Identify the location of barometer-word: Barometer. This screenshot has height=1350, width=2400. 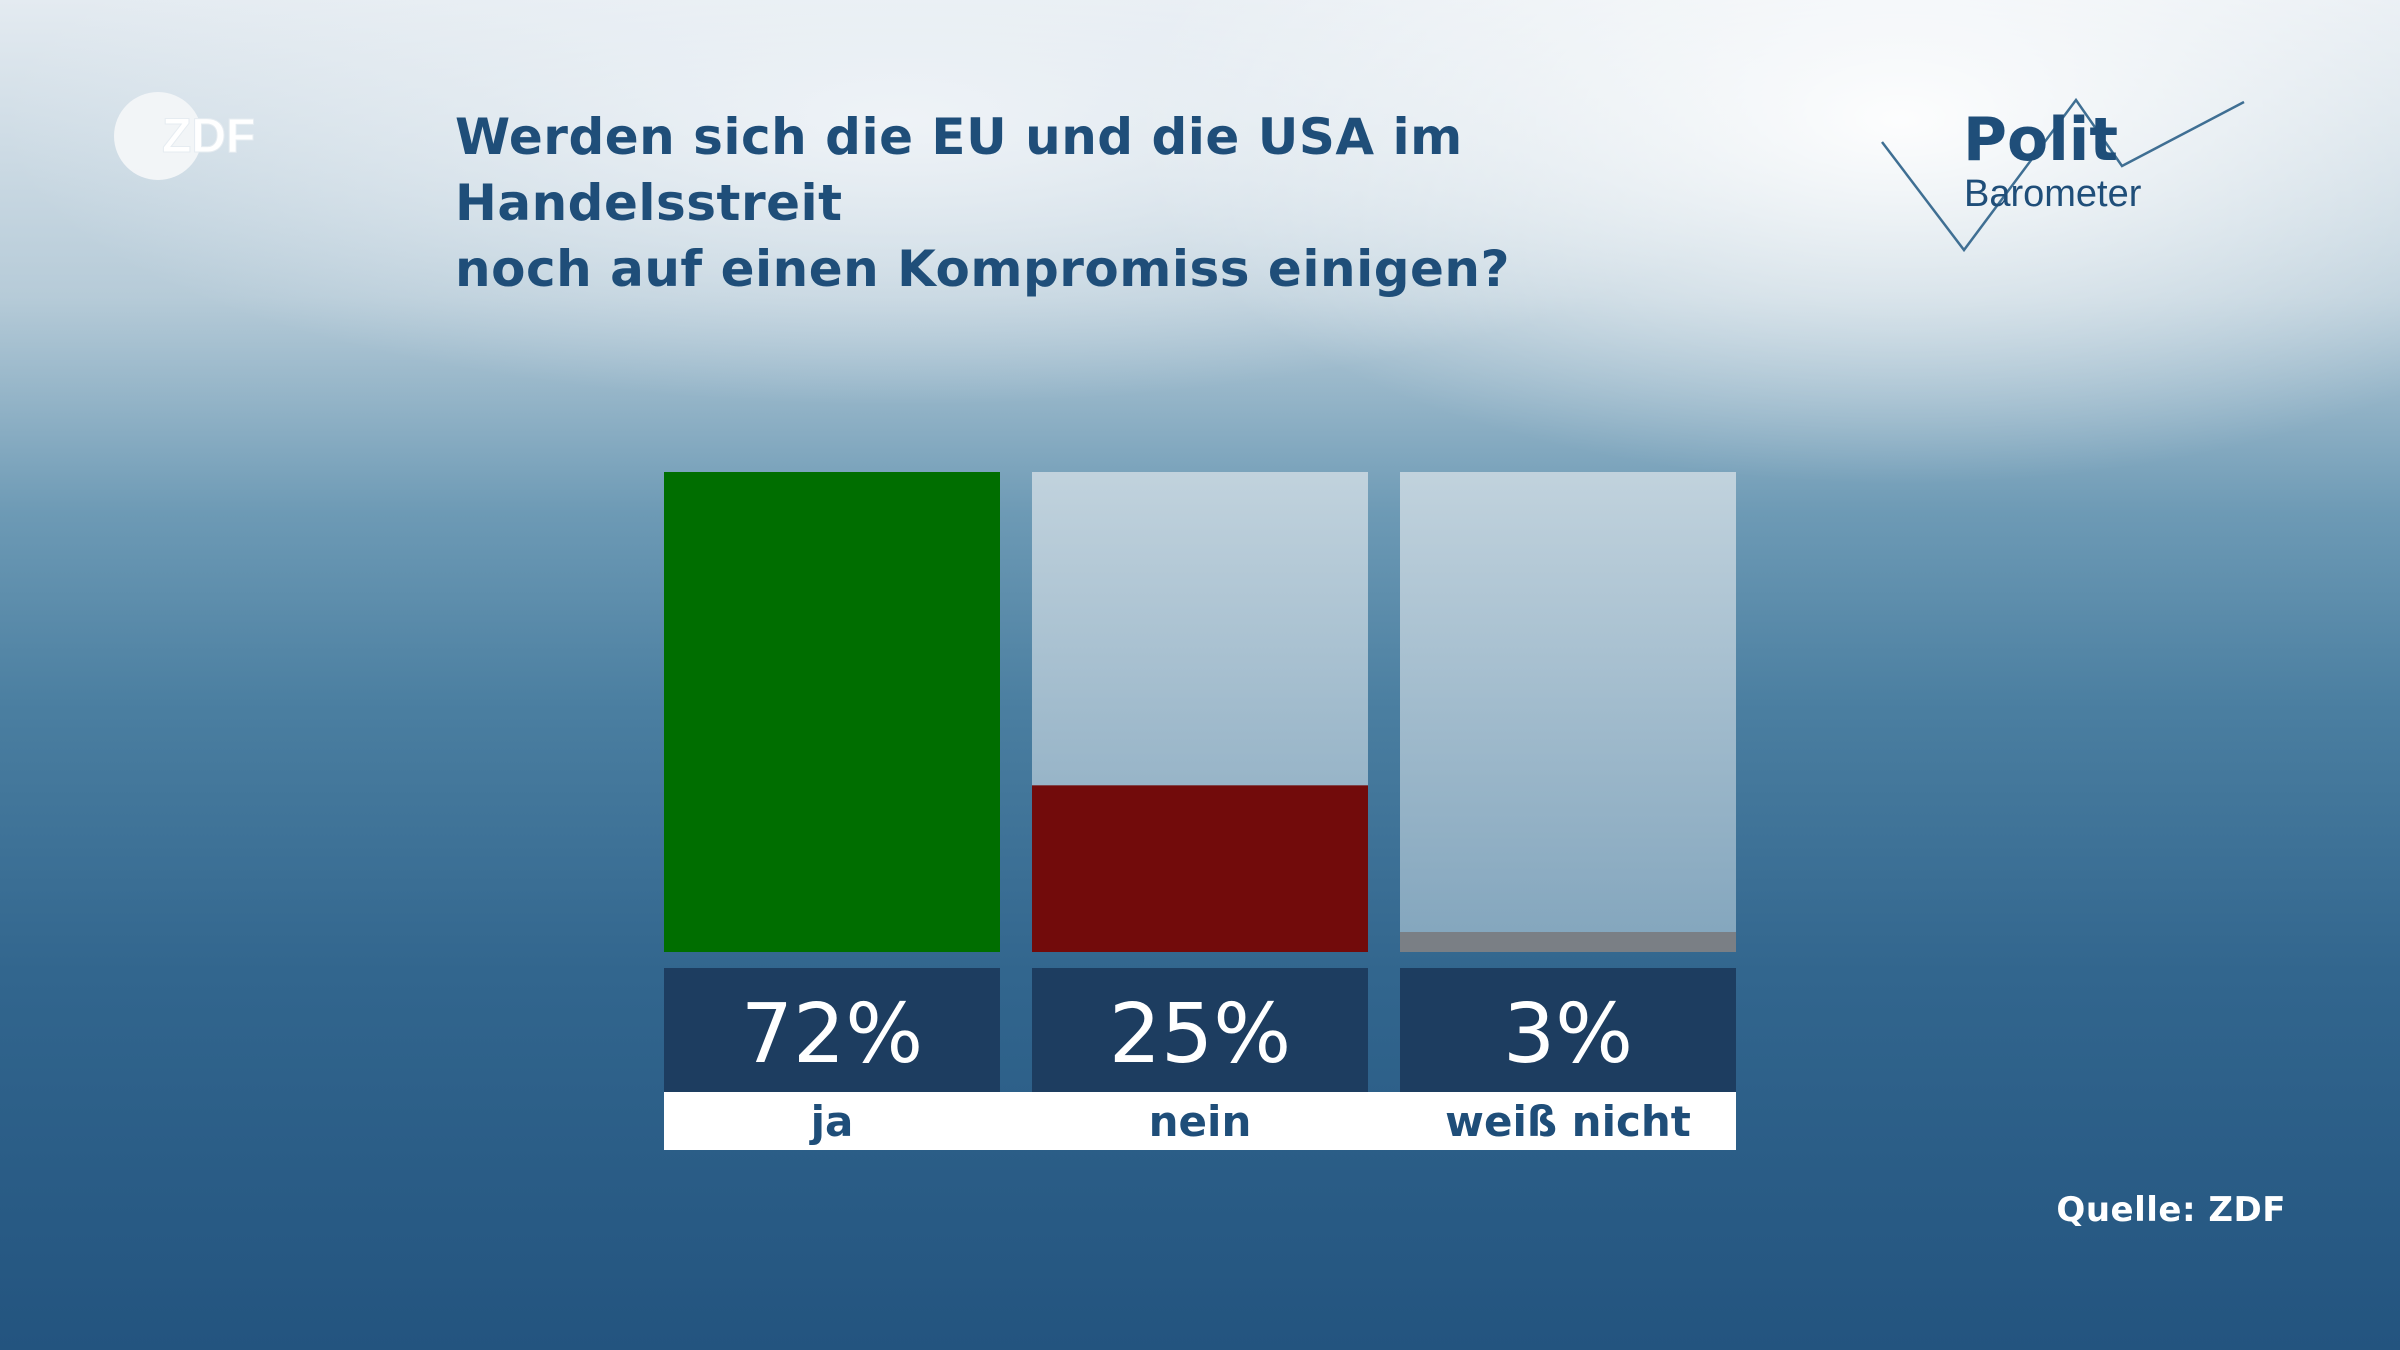
(2053, 194).